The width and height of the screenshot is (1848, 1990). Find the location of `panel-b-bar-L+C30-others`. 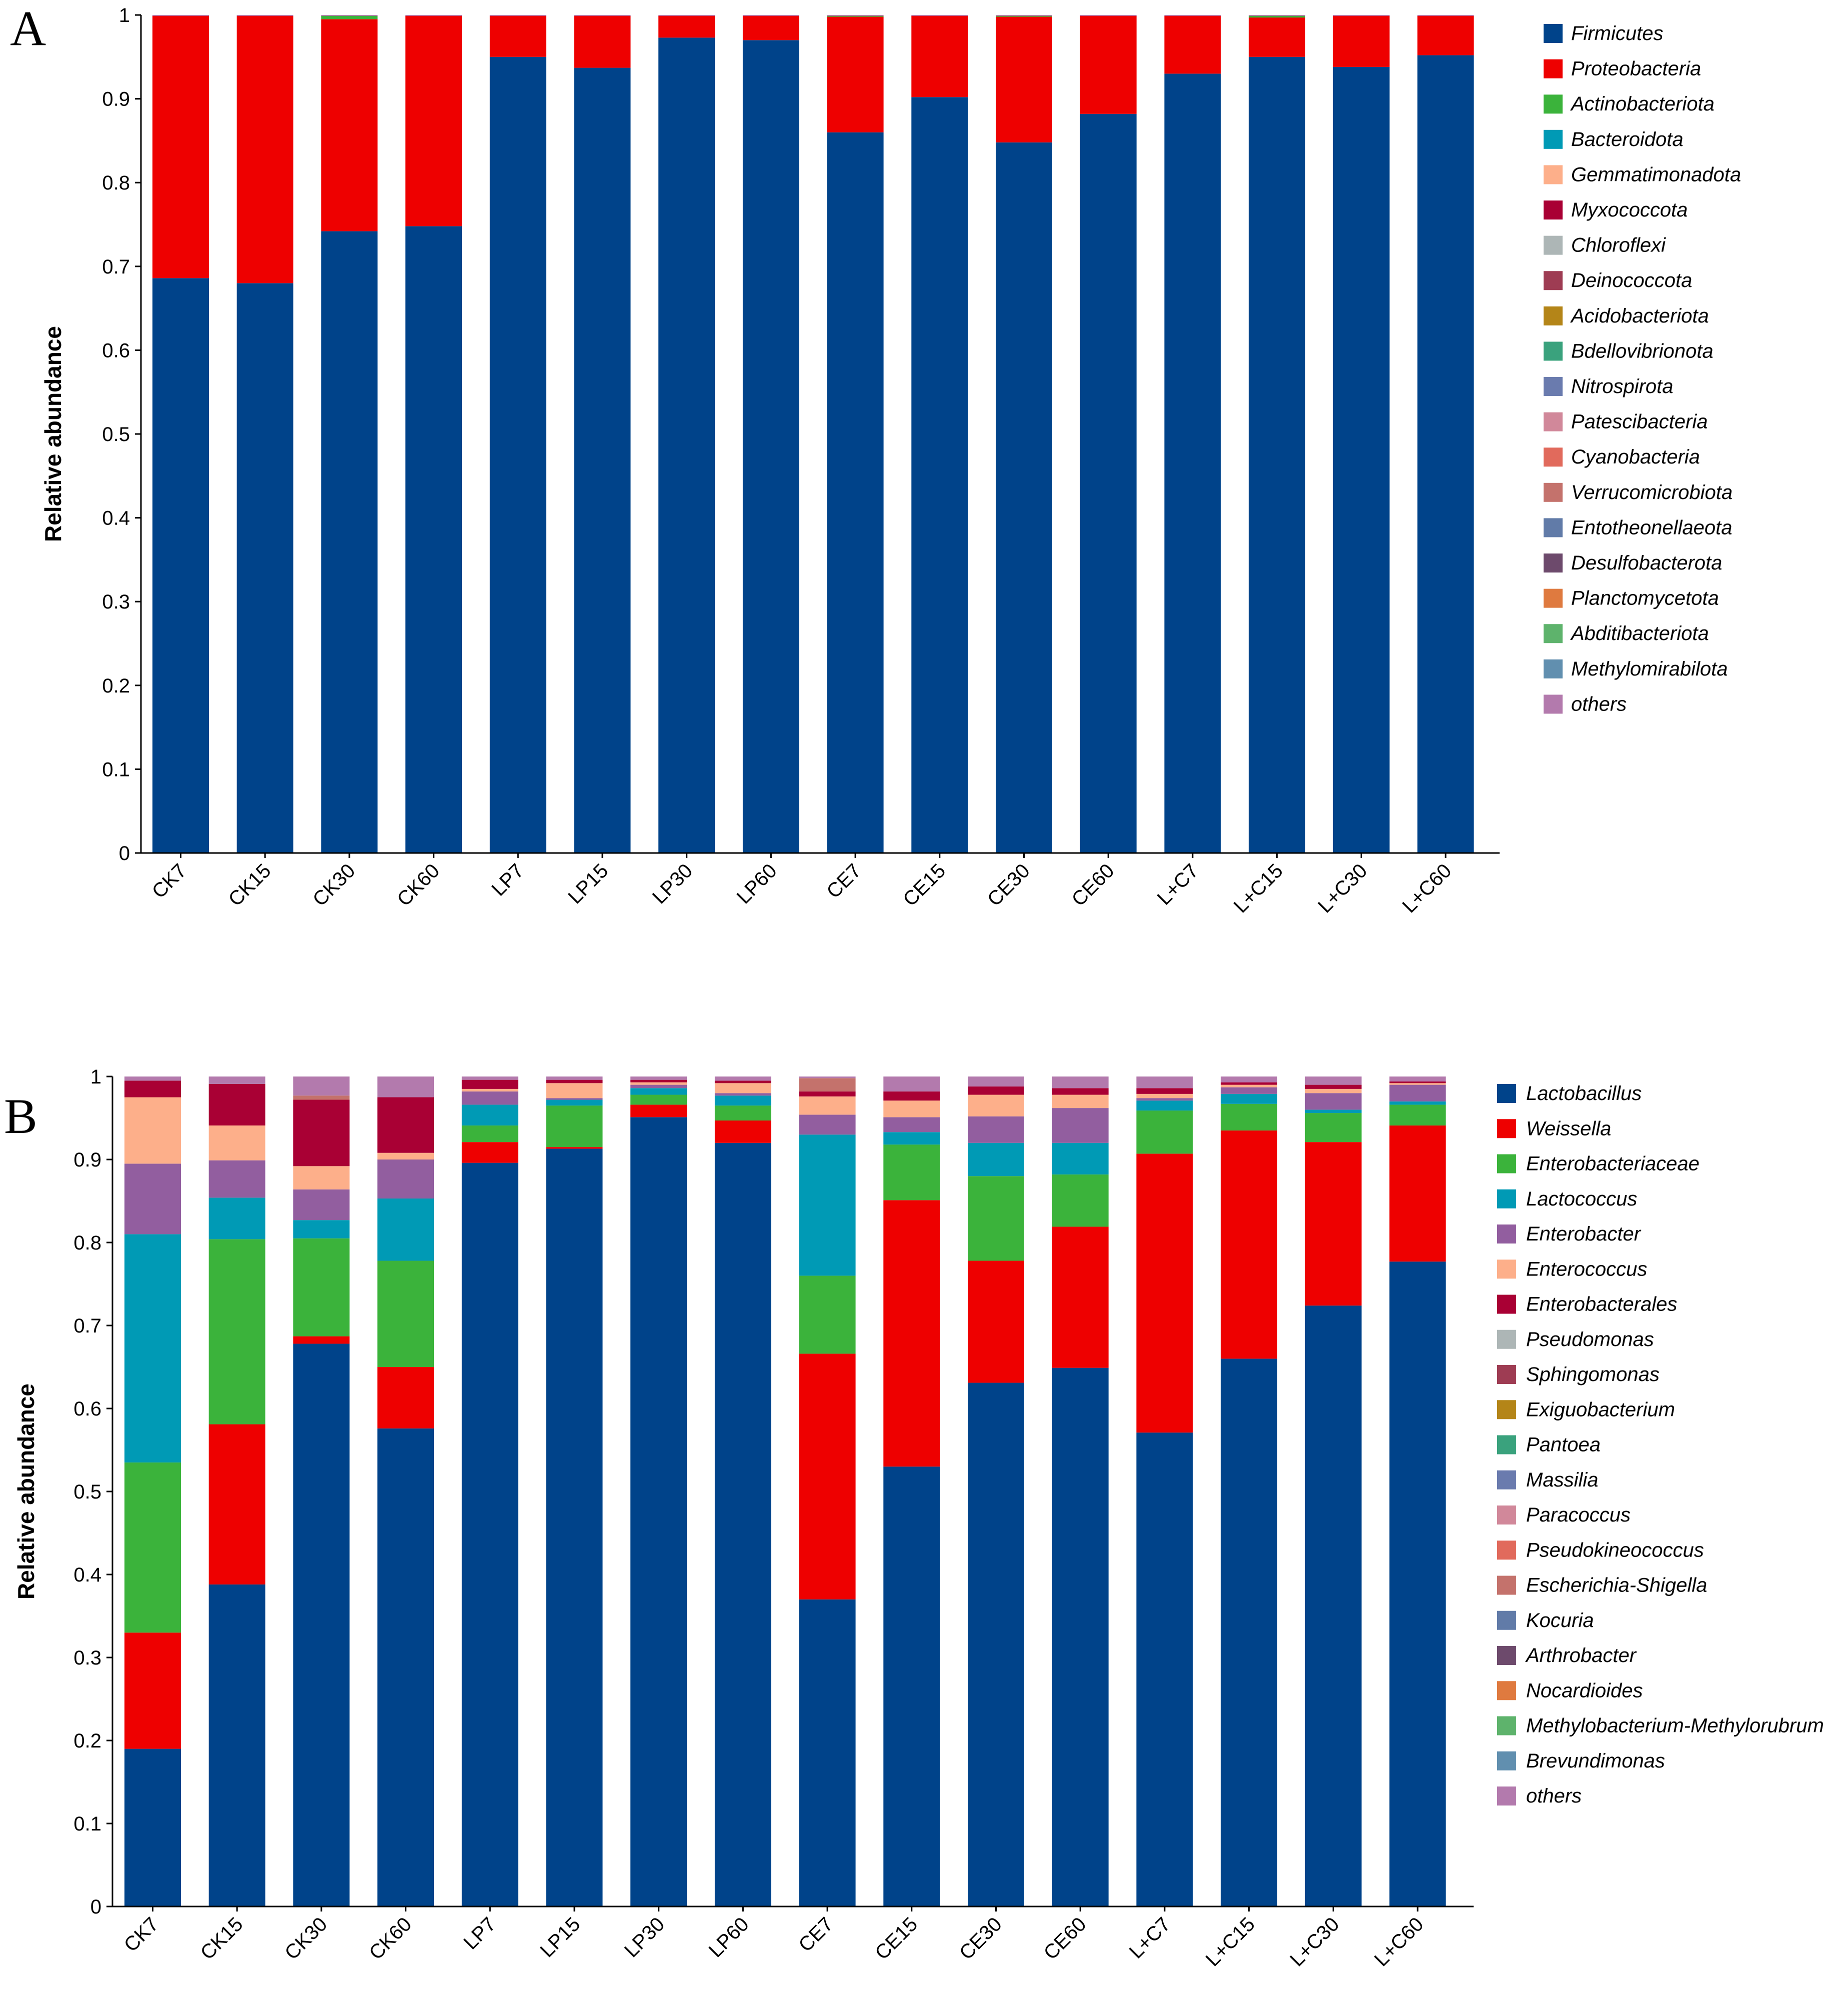

panel-b-bar-L+C30-others is located at coordinates (1333, 1080).